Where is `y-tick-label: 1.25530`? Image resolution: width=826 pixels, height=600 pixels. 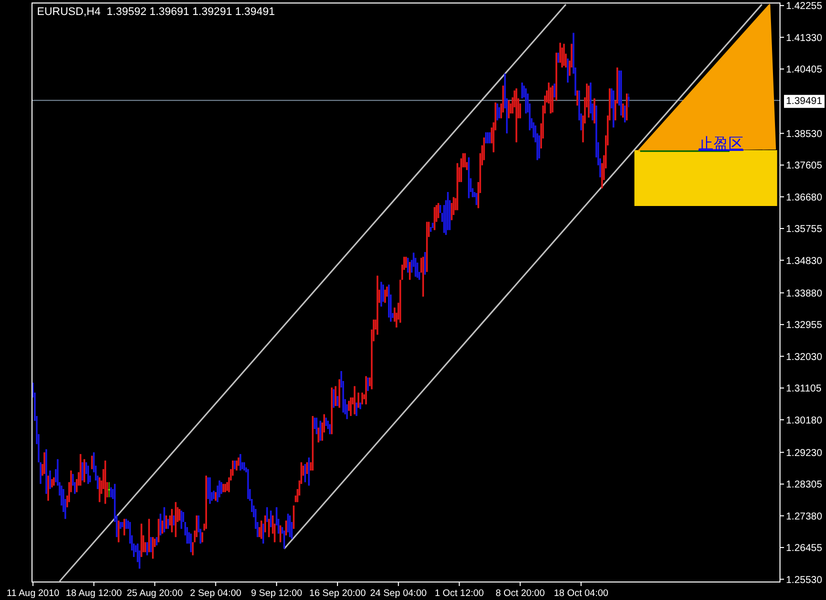 y-tick-label: 1.25530 is located at coordinates (804, 580).